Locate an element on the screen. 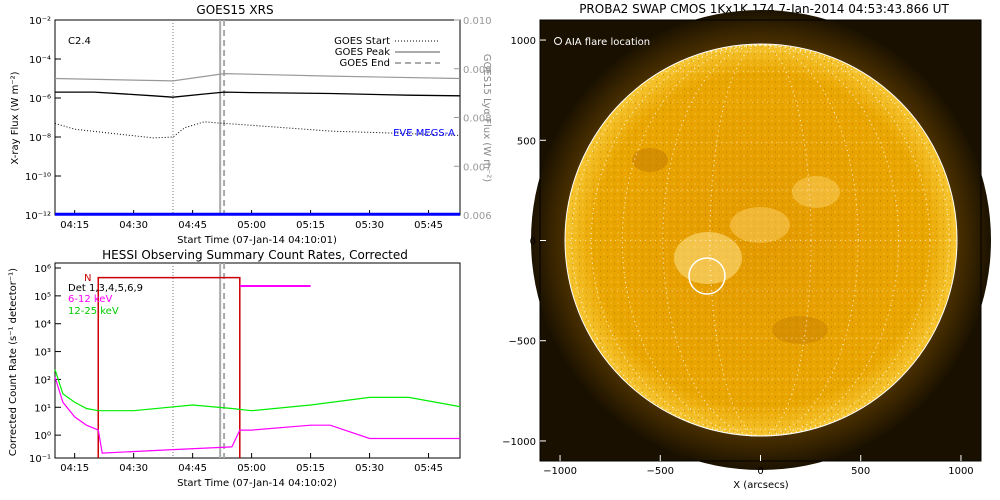 This screenshot has width=1000, height=500. goes-y-tick-label: 10⁻² is located at coordinates (40, 21).